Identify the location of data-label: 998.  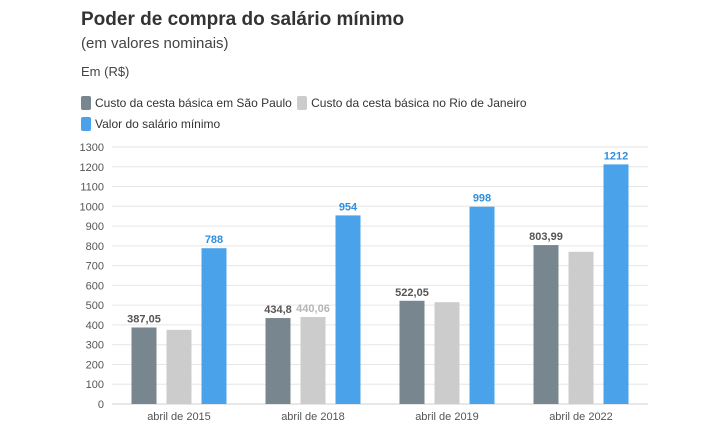
(482, 199).